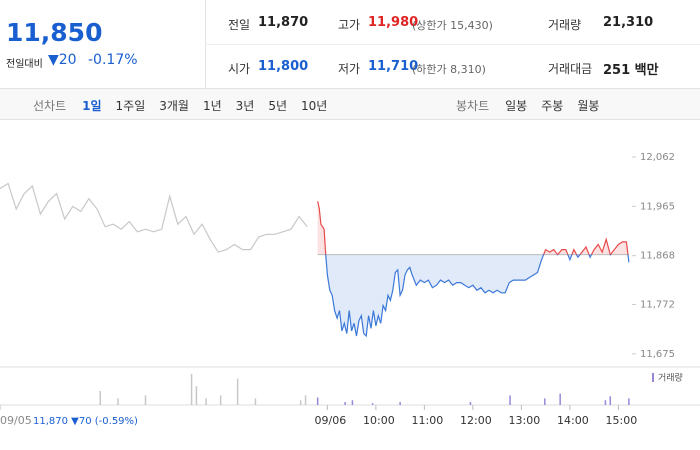 The image size is (700, 450). I want to click on line-tabs: 선차트 1일 1주일 3개월 1년 3년 5년 10년, so click(187, 105).